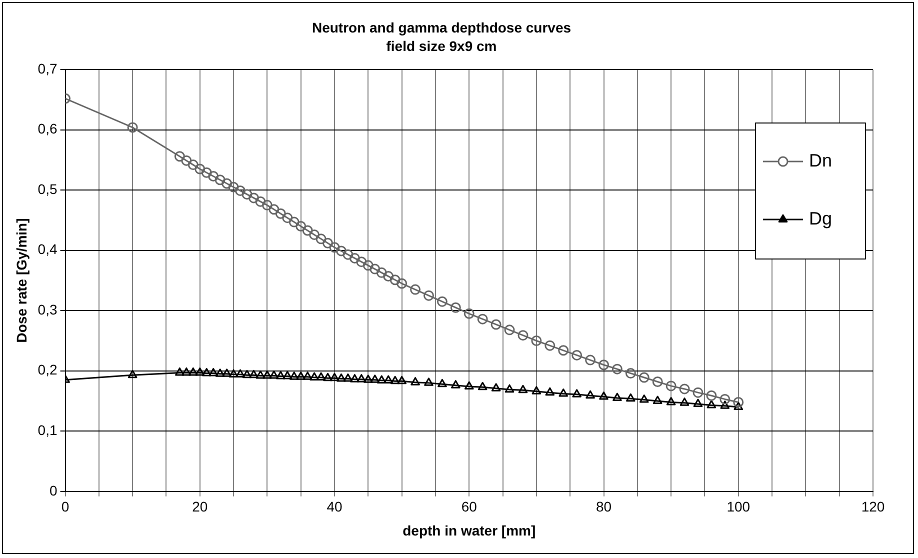 The height and width of the screenshot is (558, 918). I want to click on y-tick-label: 0,6, so click(48, 128).